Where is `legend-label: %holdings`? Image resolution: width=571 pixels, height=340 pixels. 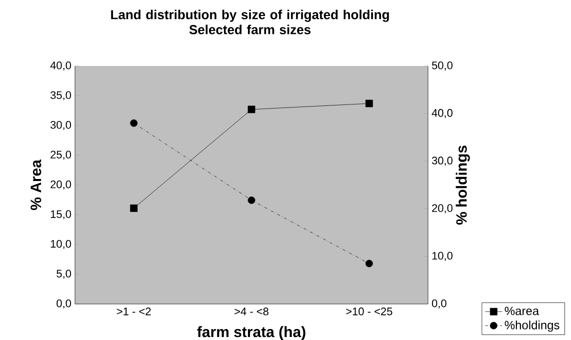
legend-label: %holdings is located at coordinates (532, 326).